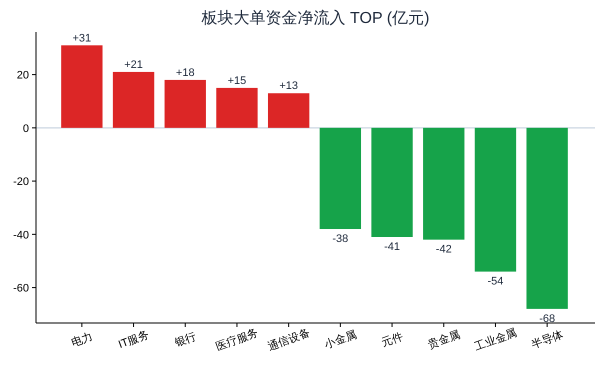 This screenshot has width=602, height=369. What do you see at coordinates (496, 282) in the screenshot?
I see `value-label: -54` at bounding box center [496, 282].